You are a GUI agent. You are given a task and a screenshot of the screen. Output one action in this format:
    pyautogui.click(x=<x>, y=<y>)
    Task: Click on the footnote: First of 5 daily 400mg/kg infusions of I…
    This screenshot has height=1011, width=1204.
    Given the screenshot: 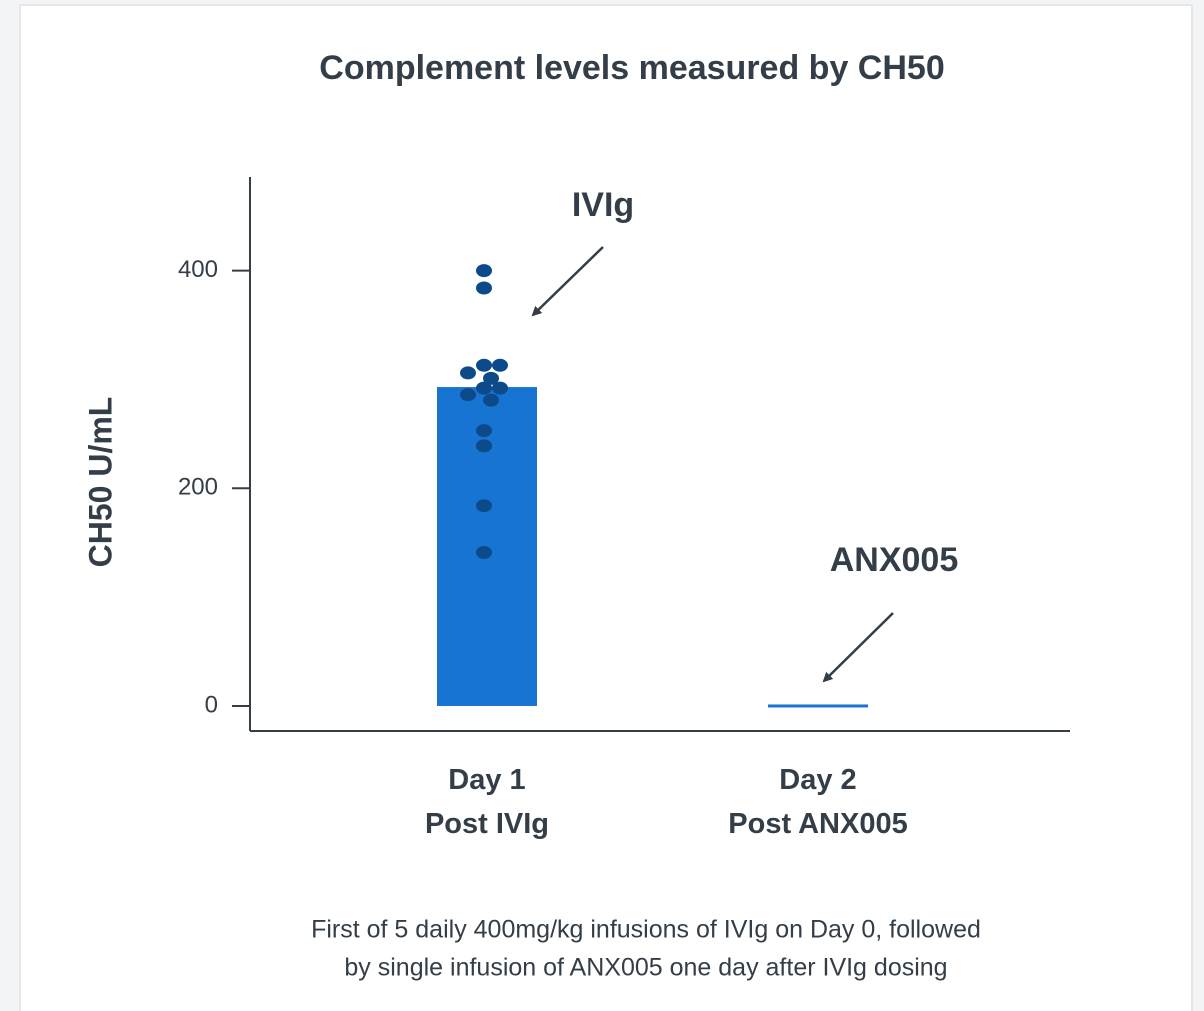 What is the action you would take?
    pyautogui.click(x=646, y=930)
    